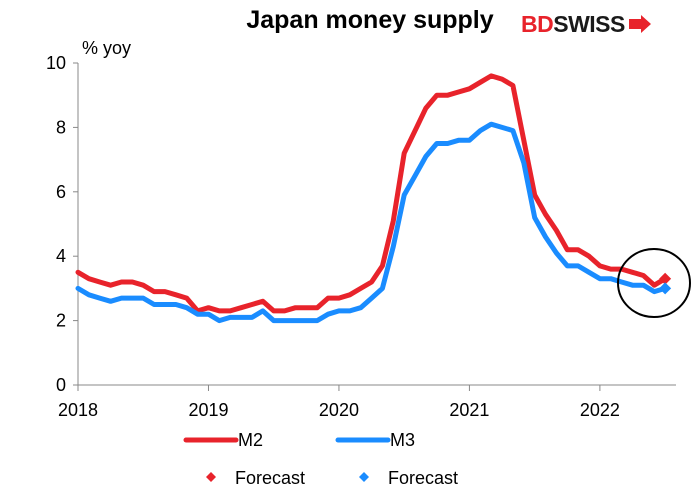  I want to click on x-tick-label: 2018, so click(78, 410).